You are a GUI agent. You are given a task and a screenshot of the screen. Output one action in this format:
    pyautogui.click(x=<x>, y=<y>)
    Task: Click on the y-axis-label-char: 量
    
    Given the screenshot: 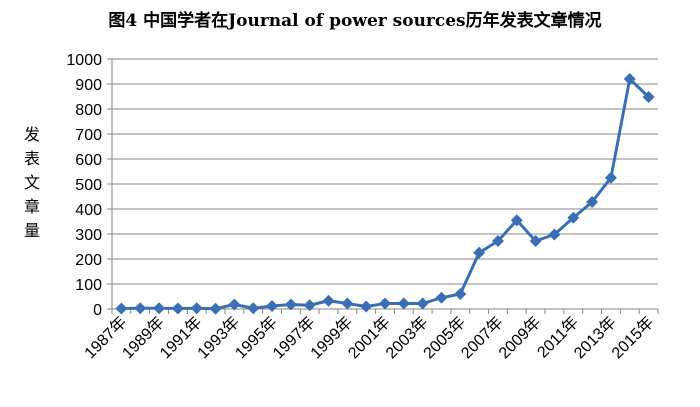 What is the action you would take?
    pyautogui.click(x=32, y=230)
    